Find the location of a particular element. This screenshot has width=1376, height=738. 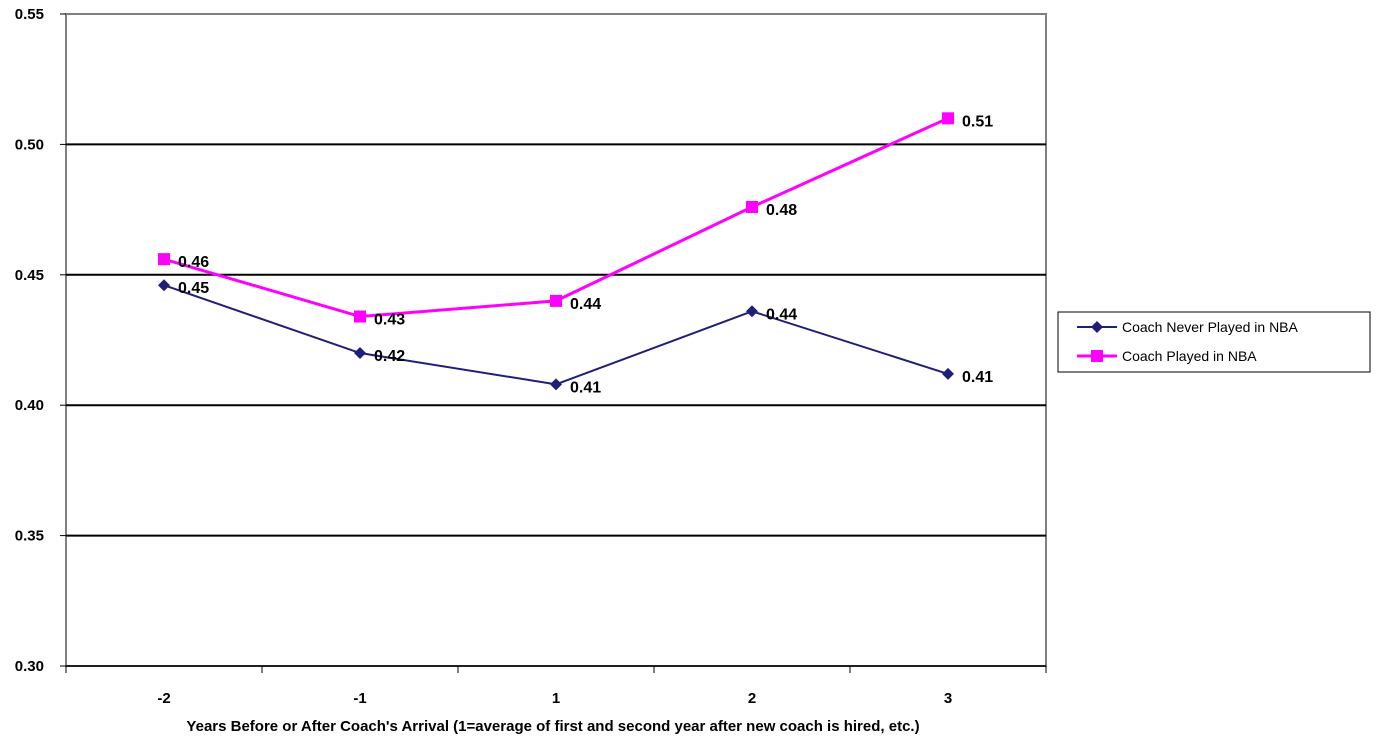

x-tick-label: -2 is located at coordinates (163, 698).